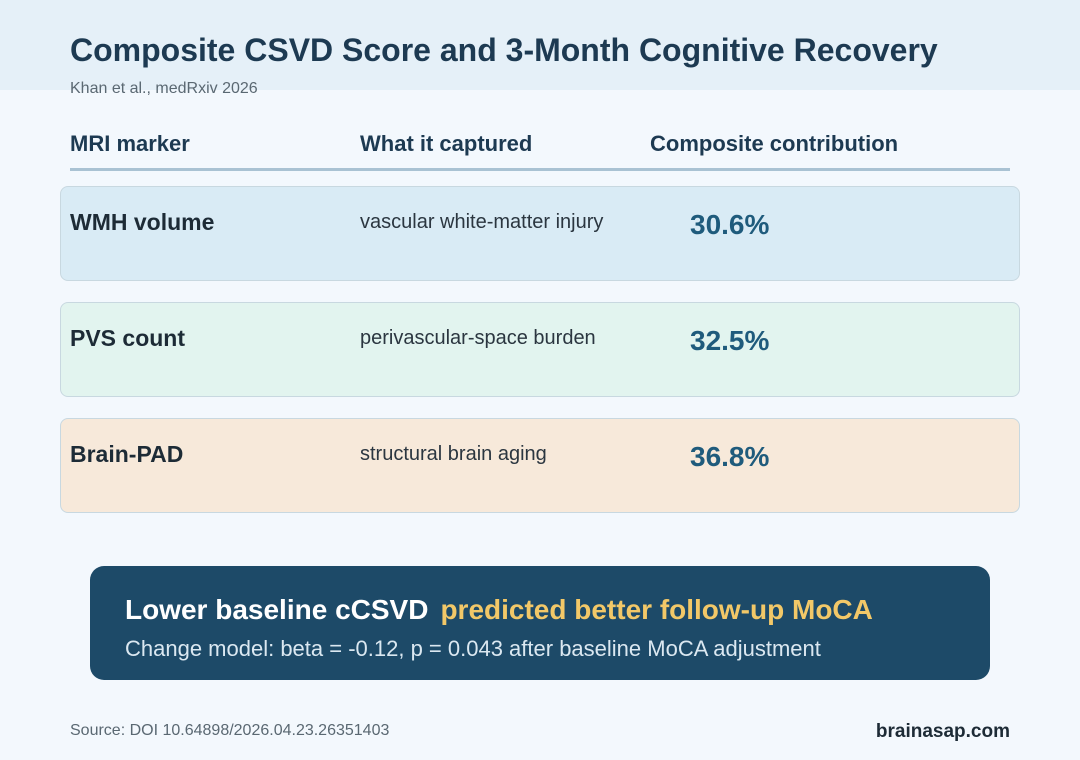 This screenshot has height=760, width=1080. I want to click on column-header: MRI marker, so click(130, 143).